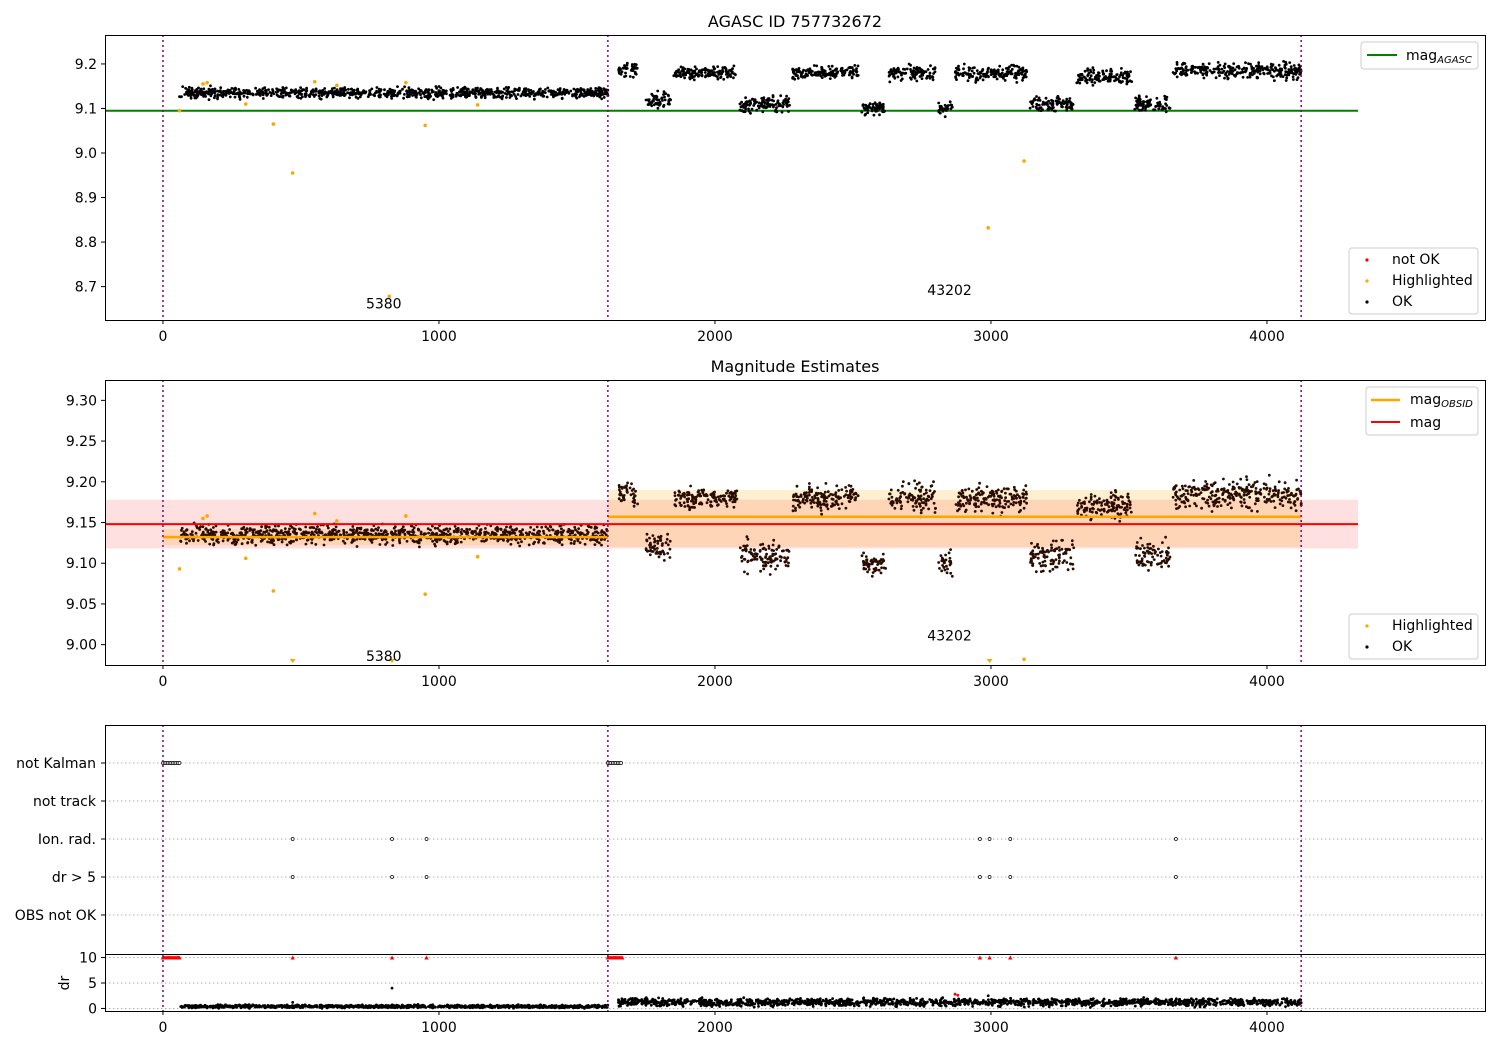 The height and width of the screenshot is (1050, 1500). What do you see at coordinates (162, 337) in the screenshot?
I see `x-tick-label: 0` at bounding box center [162, 337].